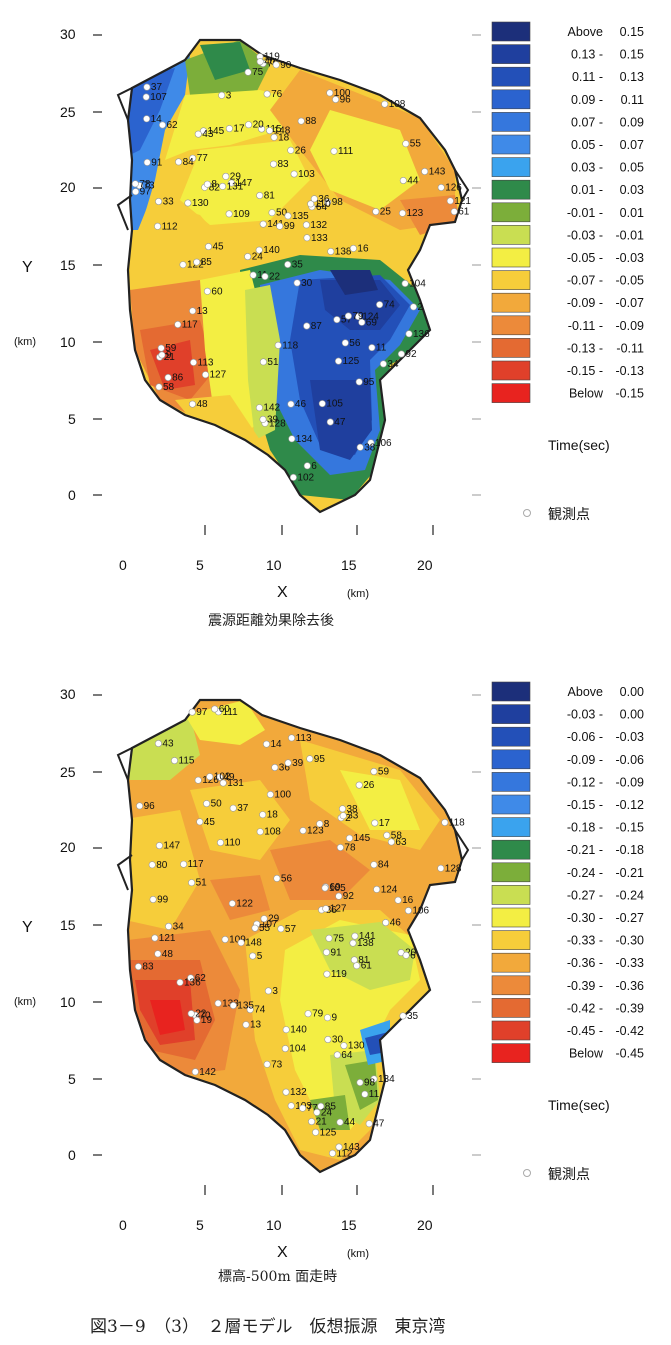 The image size is (671, 1345). Describe the element at coordinates (383, 443) in the screenshot. I see `station-label: 106` at that location.